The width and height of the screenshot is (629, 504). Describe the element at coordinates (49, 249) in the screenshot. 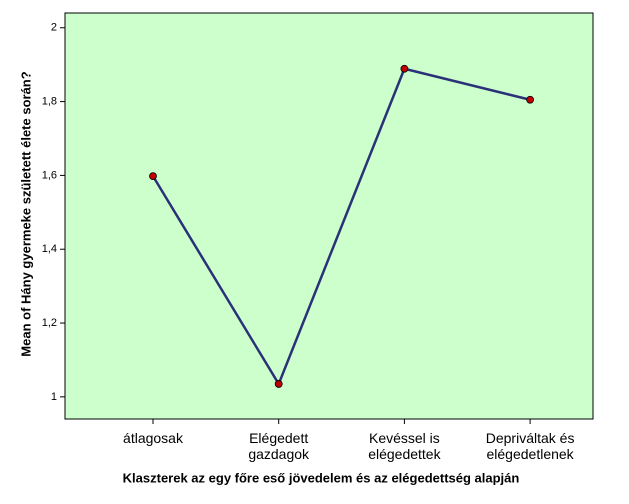

I see `y-tick-label: 1,4` at that location.